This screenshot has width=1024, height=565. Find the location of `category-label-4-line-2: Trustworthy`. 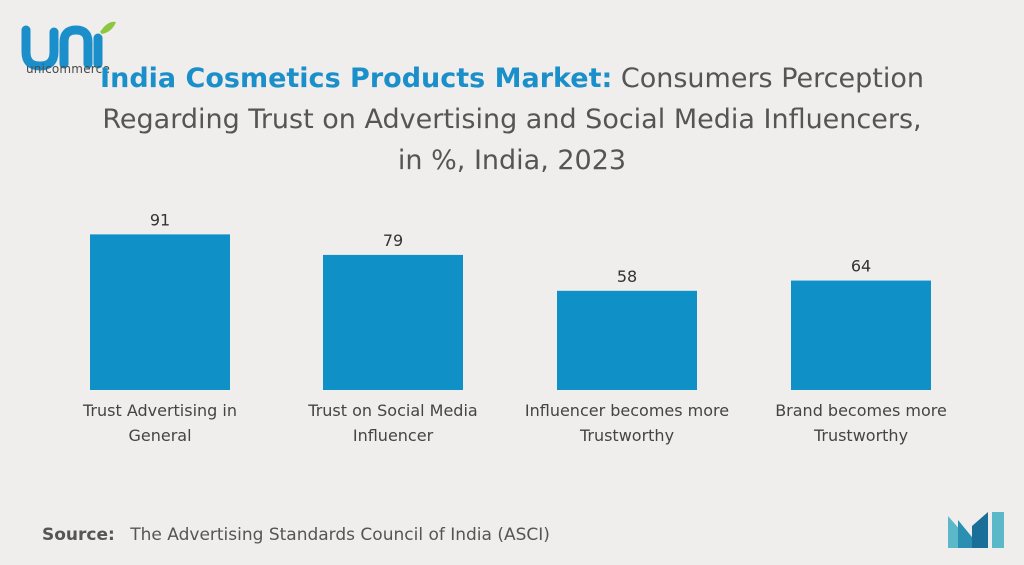

category-label-4-line-2: Trustworthy is located at coordinates (860, 435).